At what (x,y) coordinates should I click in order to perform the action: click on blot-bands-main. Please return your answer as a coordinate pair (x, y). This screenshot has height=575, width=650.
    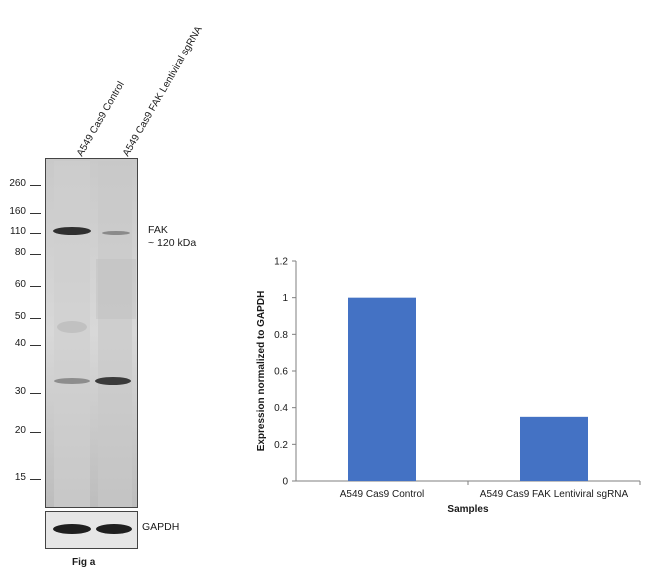
    Looking at the image, I should click on (91, 333).